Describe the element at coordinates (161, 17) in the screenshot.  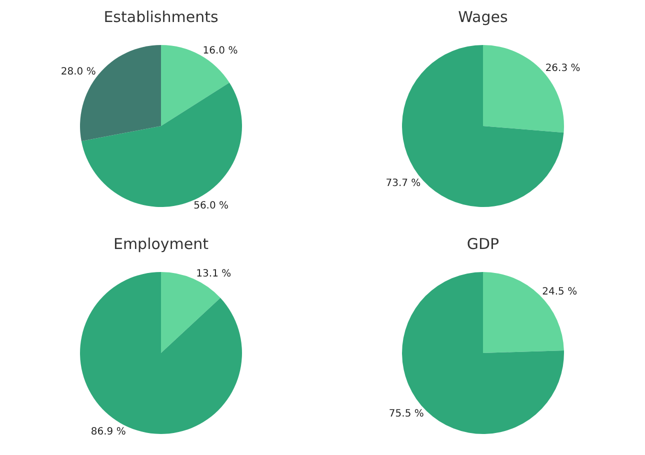
I see `chart-title: Establishments` at that location.